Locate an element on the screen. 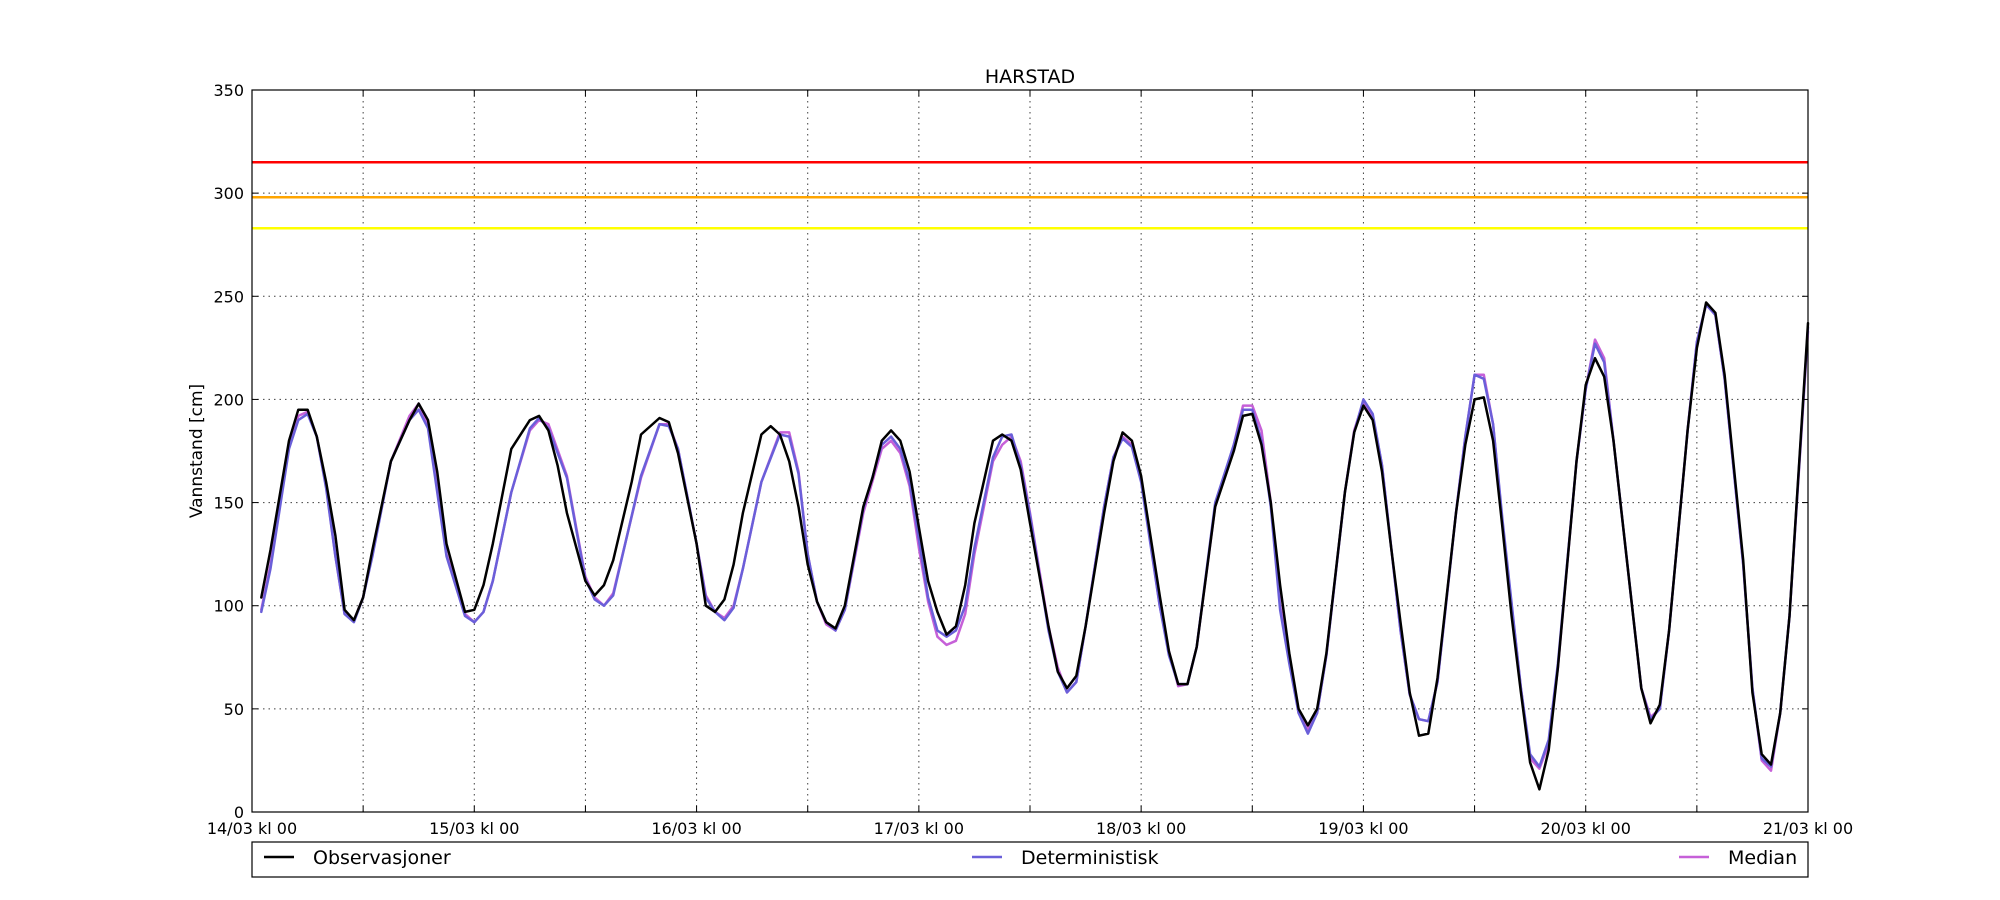  x-tick-label: 17/03 kl 00 is located at coordinates (919, 828).